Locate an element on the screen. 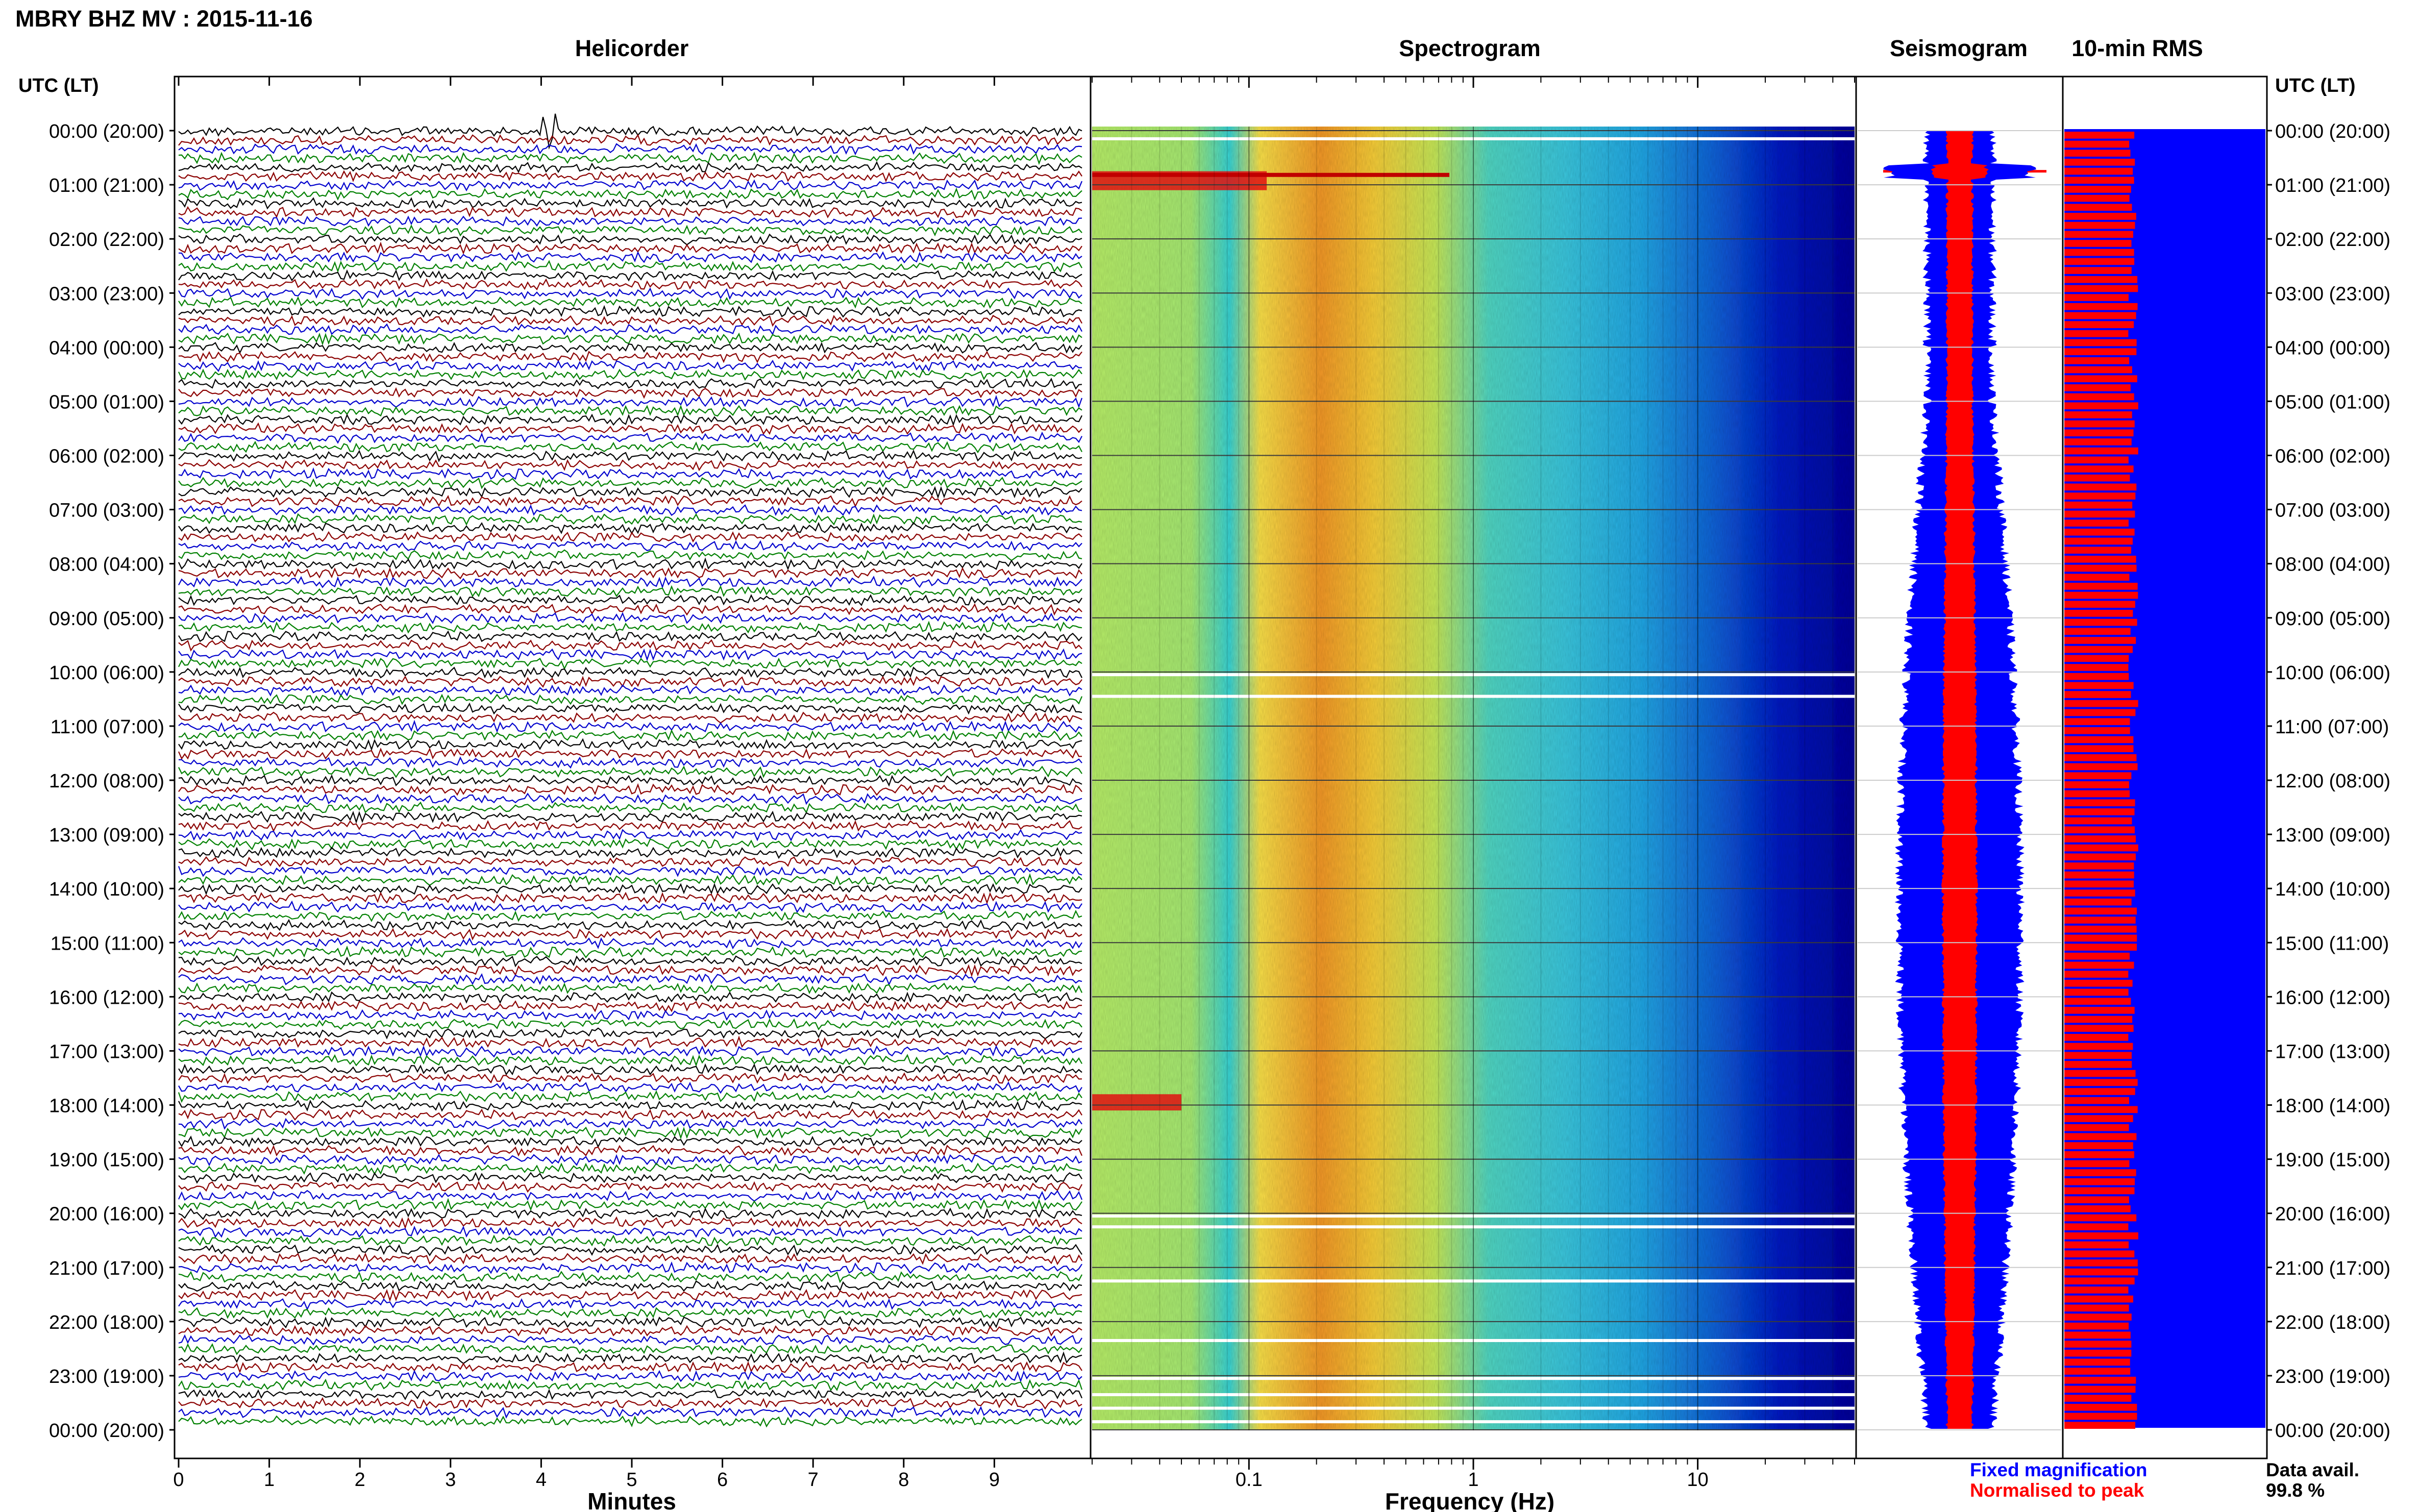  data-availability-label: Data avail. is located at coordinates (2312, 1469).